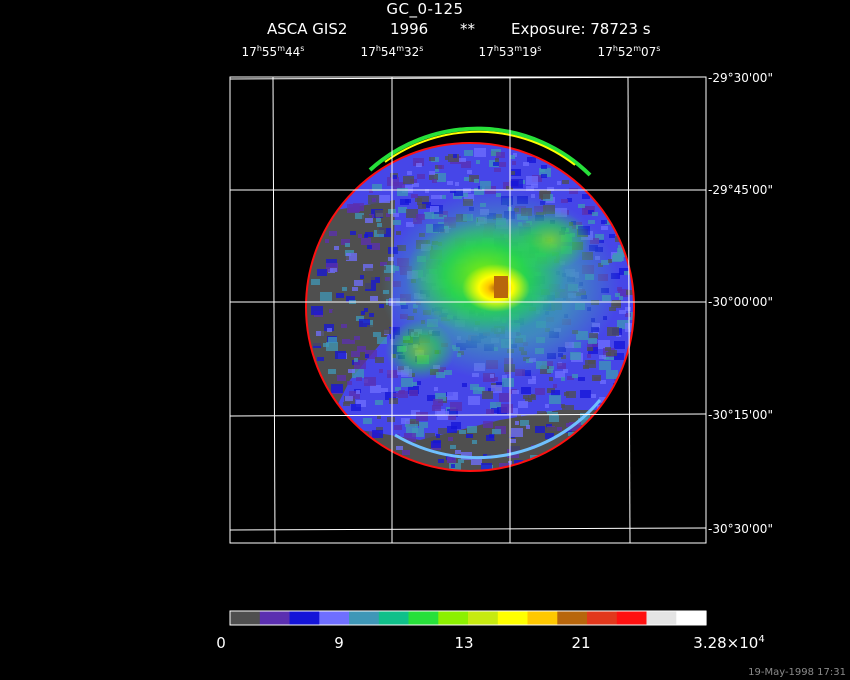 The height and width of the screenshot is (680, 850). Describe the element at coordinates (729, 643) in the screenshot. I see `colorbar-label: 3.28×104` at that location.